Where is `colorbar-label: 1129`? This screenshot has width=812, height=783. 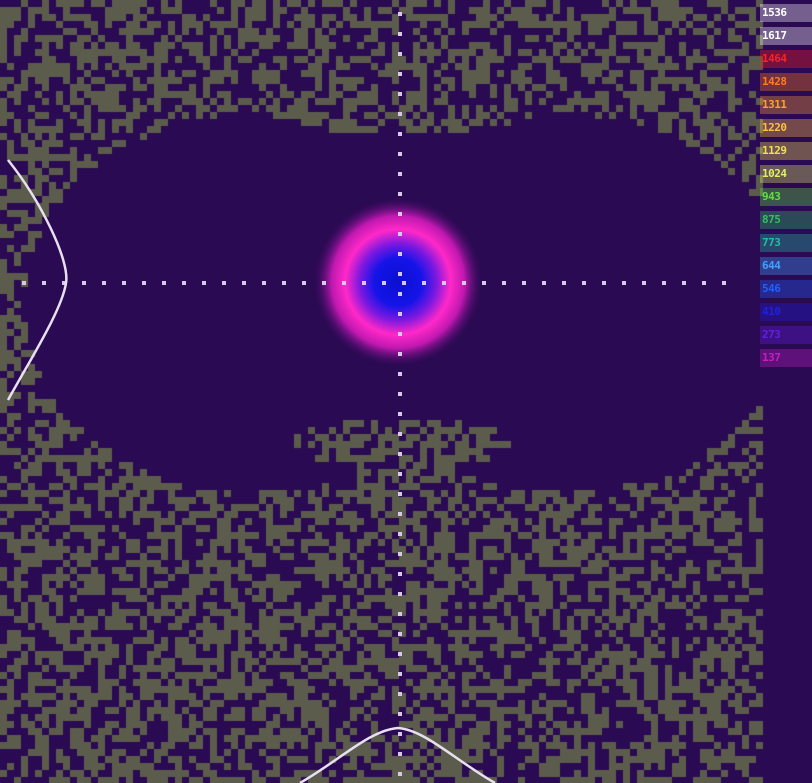 colorbar-label: 1129 is located at coordinates (774, 150).